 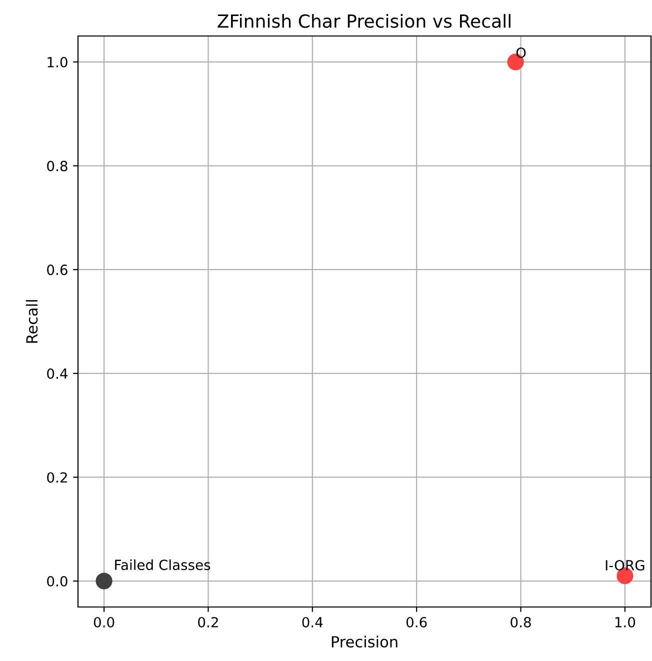 What do you see at coordinates (57, 270) in the screenshot?
I see `y-tick-label: 0.6` at bounding box center [57, 270].